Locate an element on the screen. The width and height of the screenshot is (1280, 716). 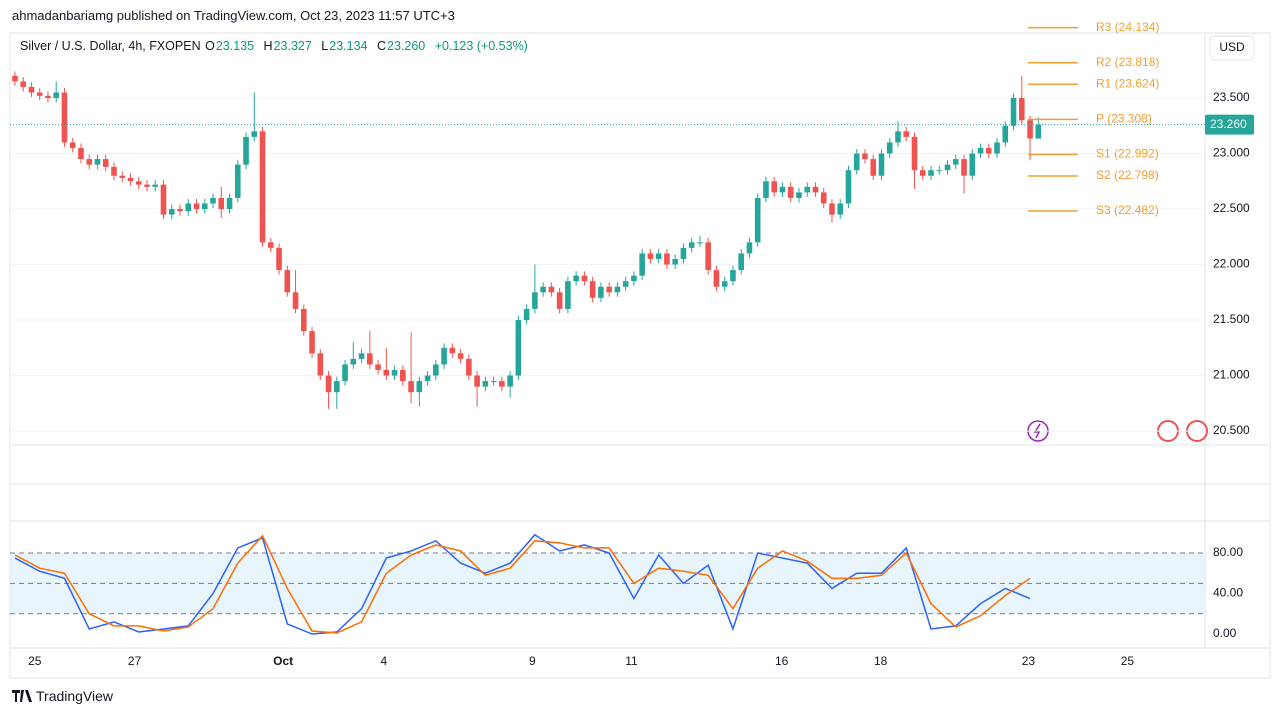
stoch-line is located at coordinates (522, 584).